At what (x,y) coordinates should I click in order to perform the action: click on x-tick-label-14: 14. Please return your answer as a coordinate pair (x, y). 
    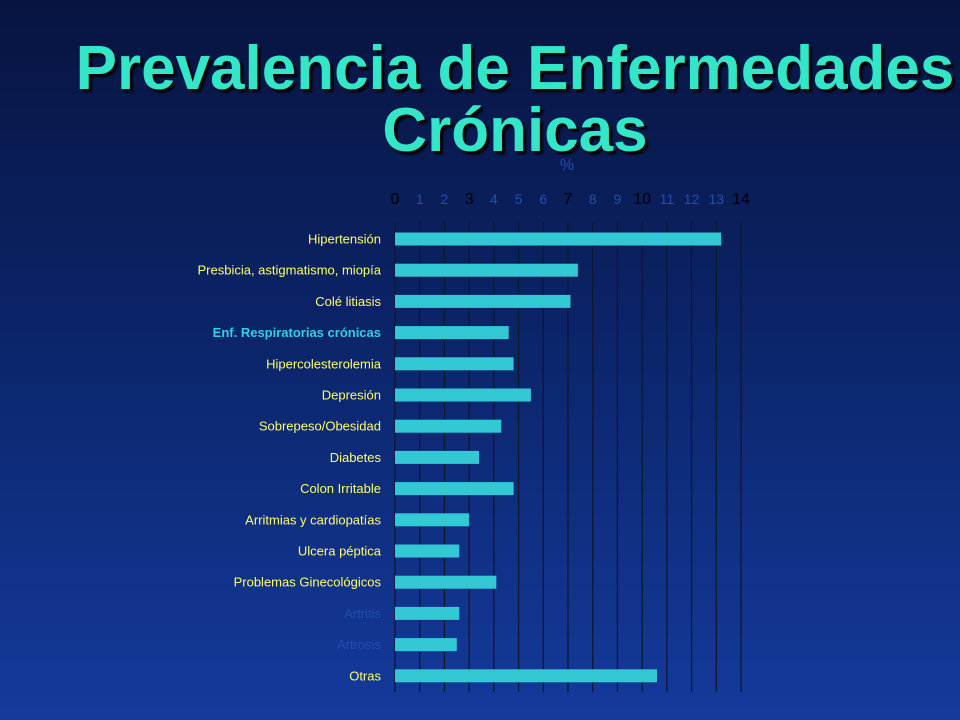
    Looking at the image, I should click on (741, 199).